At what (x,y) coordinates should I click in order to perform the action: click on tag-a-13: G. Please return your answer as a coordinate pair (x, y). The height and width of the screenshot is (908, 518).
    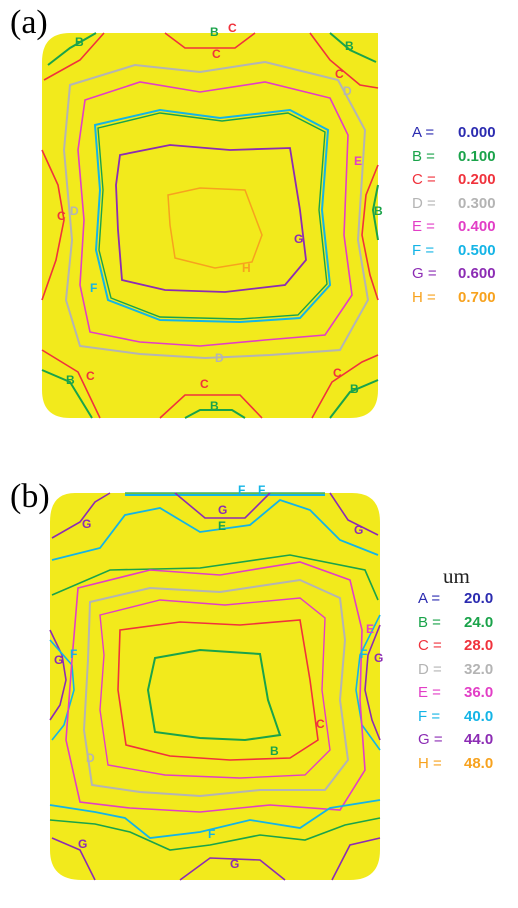
    Looking at the image, I should click on (298, 239).